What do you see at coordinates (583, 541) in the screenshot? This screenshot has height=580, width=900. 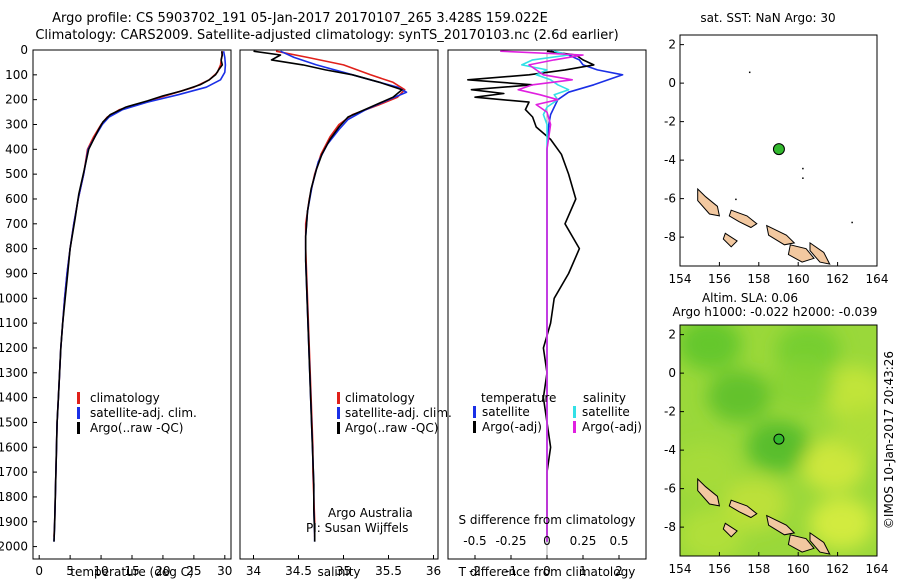 I see `top-tick-label: 0.25` at bounding box center [583, 541].